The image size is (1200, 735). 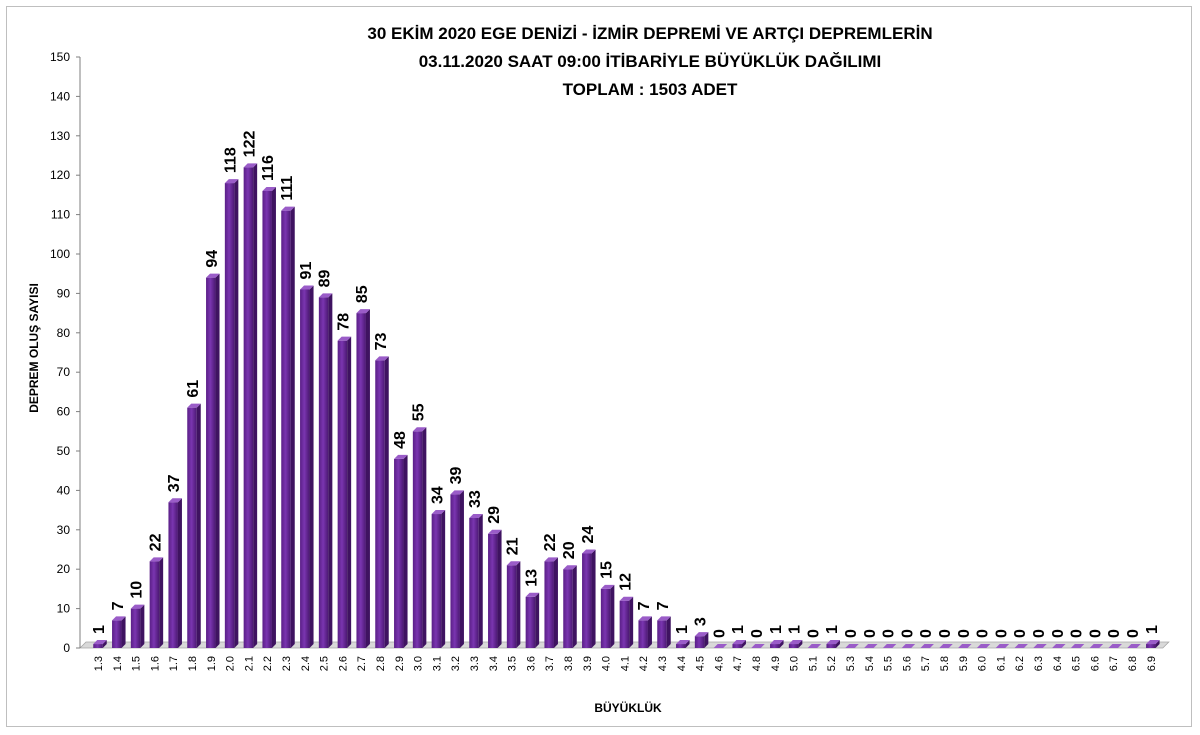 What do you see at coordinates (776, 663) in the screenshot?
I see `x-tick-label: 4.9` at bounding box center [776, 663].